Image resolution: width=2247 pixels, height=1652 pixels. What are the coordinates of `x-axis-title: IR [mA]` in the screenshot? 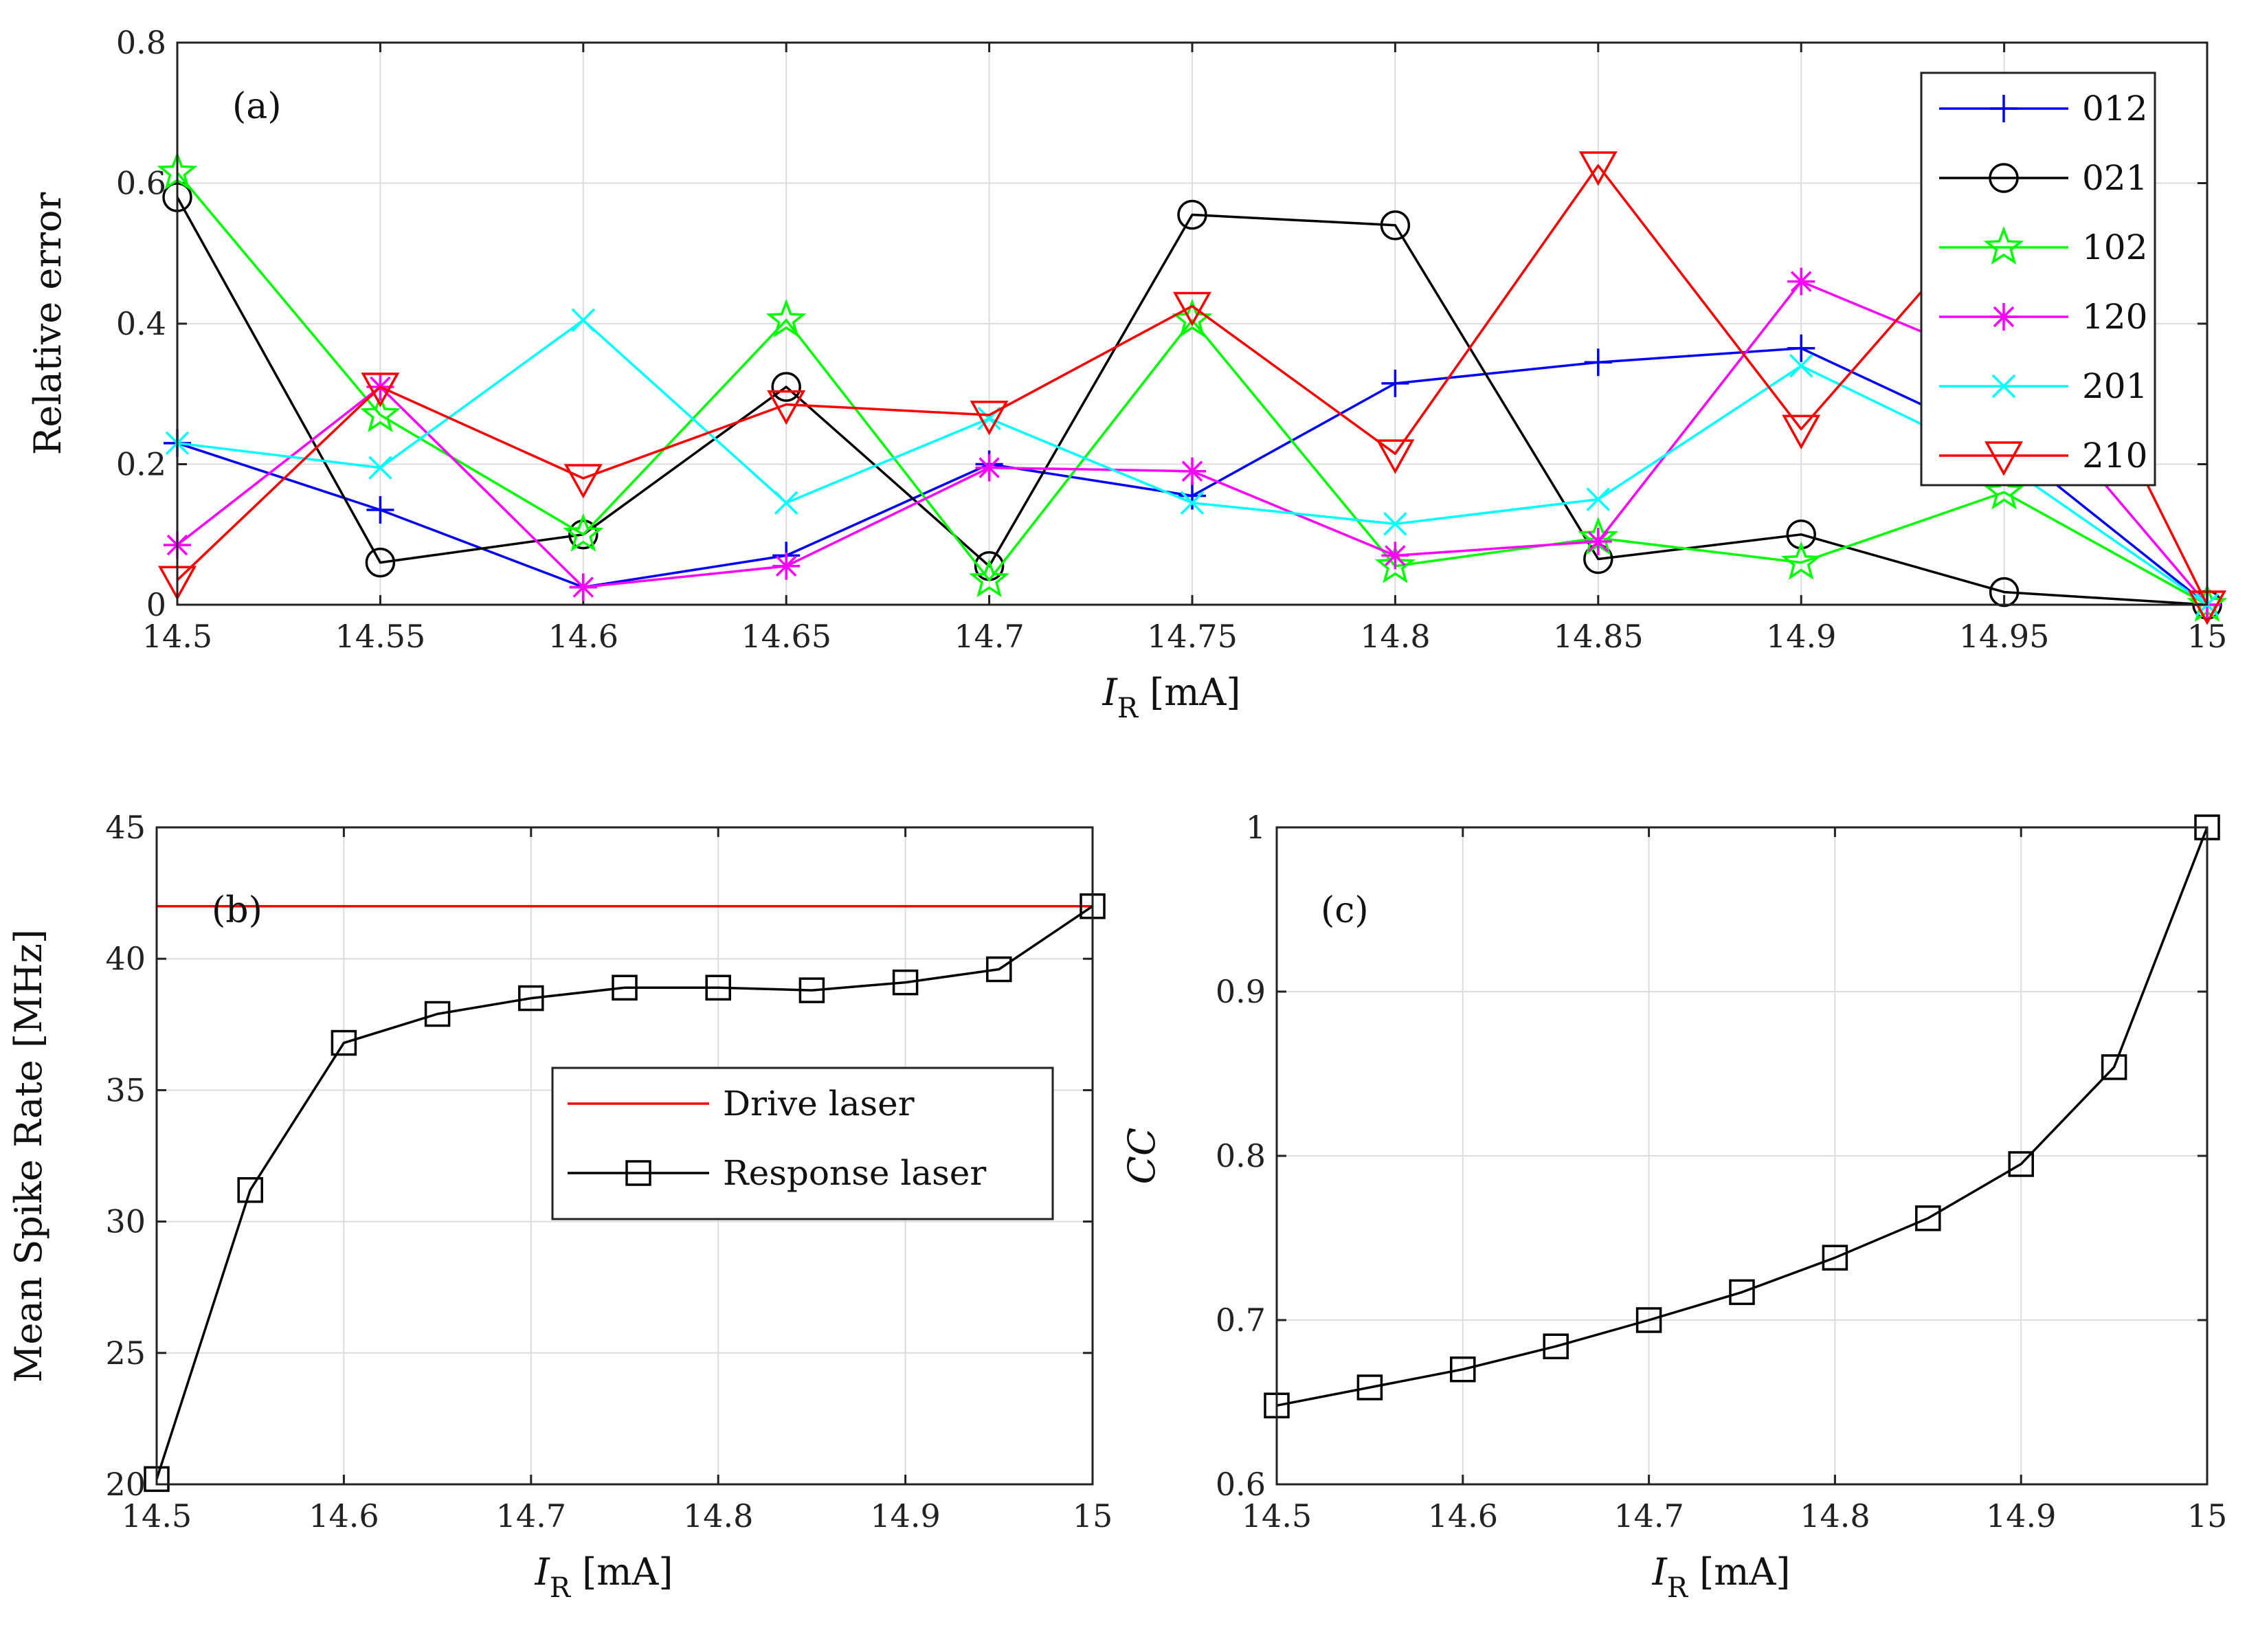 It's located at (1171, 697).